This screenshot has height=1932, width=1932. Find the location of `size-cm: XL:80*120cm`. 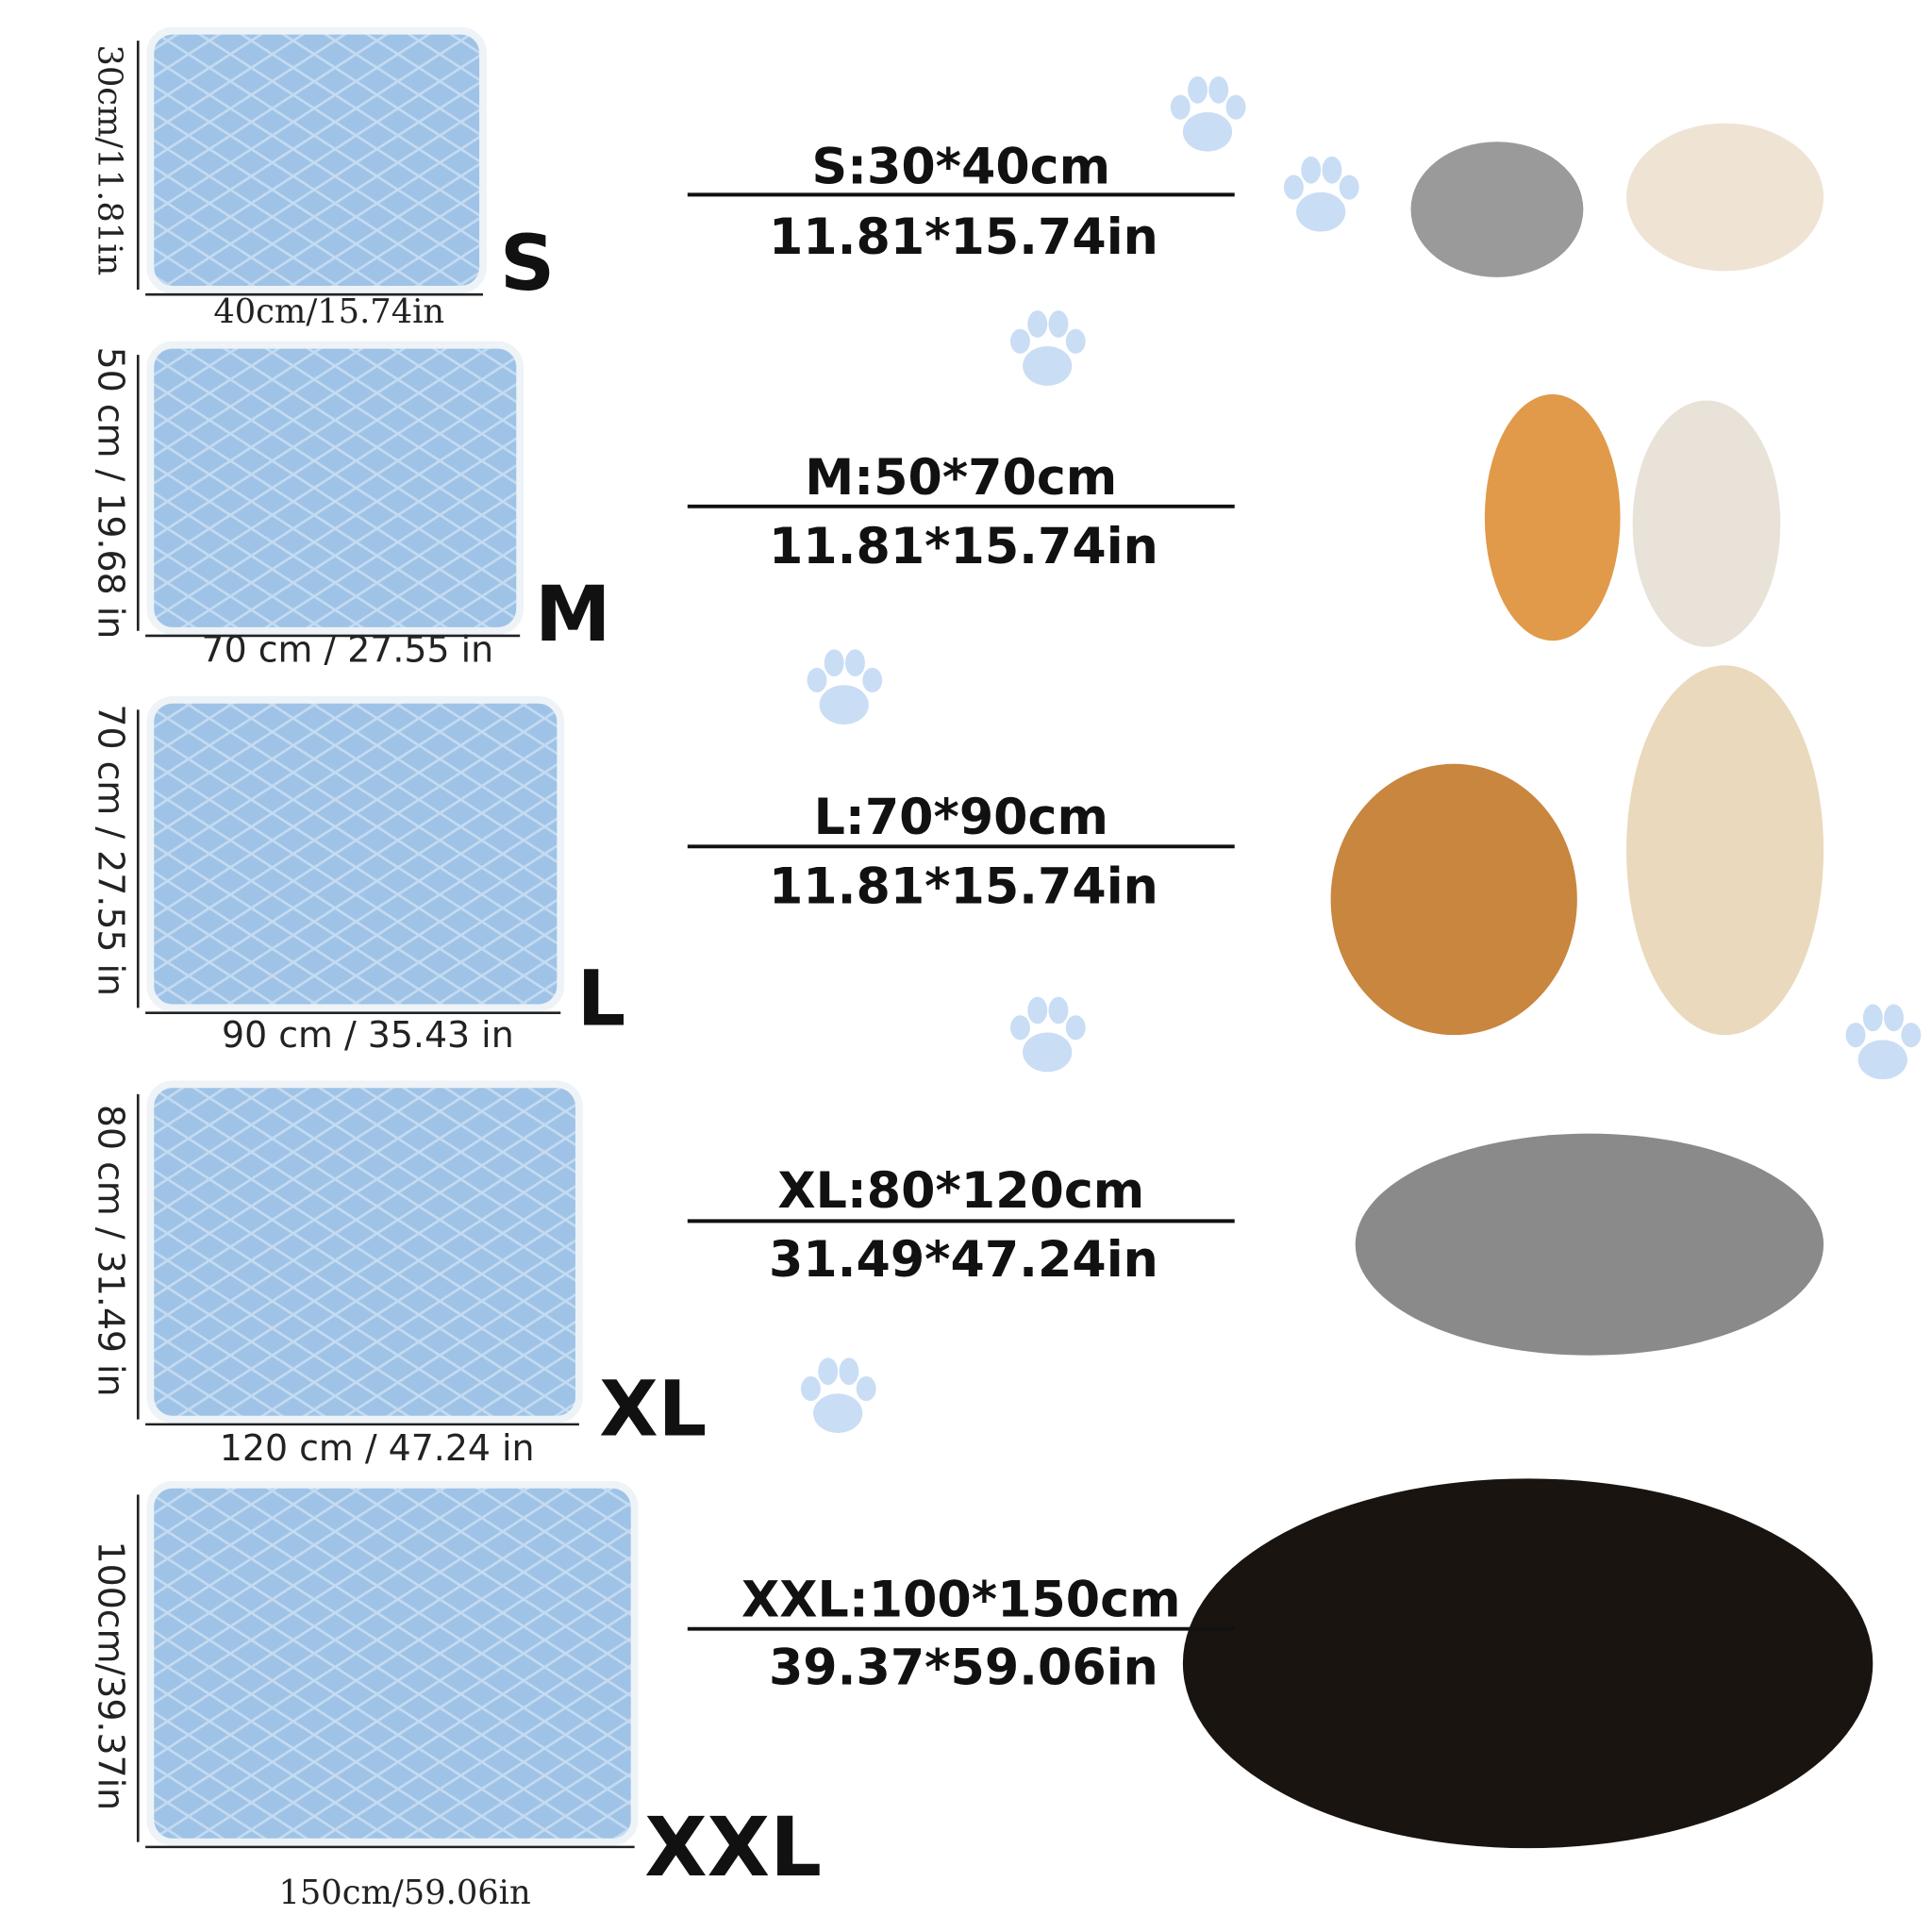

size-cm: XL:80*120cm is located at coordinates (960, 1191).